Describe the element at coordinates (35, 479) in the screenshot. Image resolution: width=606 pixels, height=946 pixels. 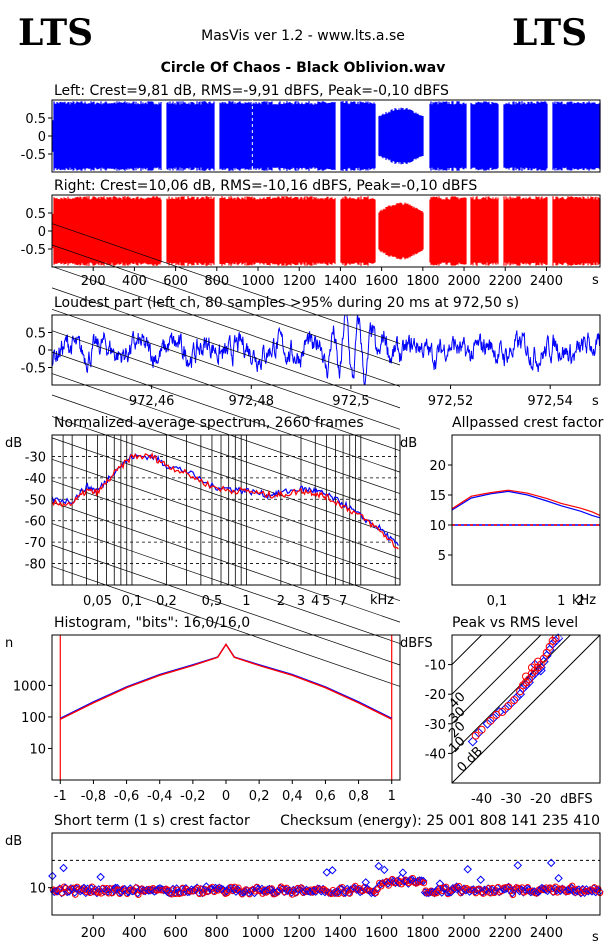
I see `spectrum-ytick-label: -40` at that location.